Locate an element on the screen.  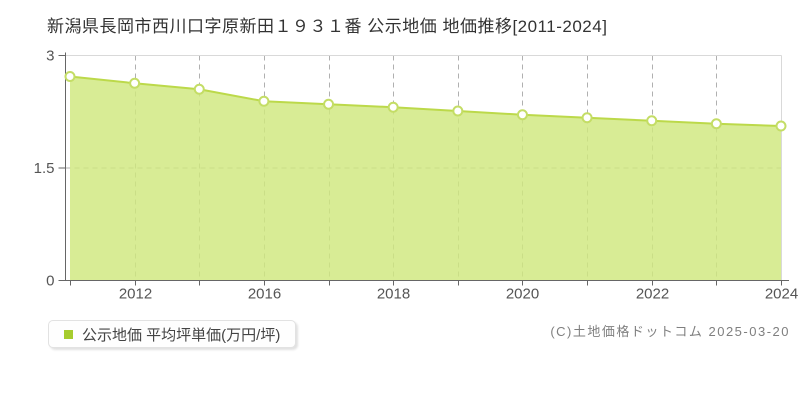
y-tick-label: 0 is located at coordinates (50, 281).